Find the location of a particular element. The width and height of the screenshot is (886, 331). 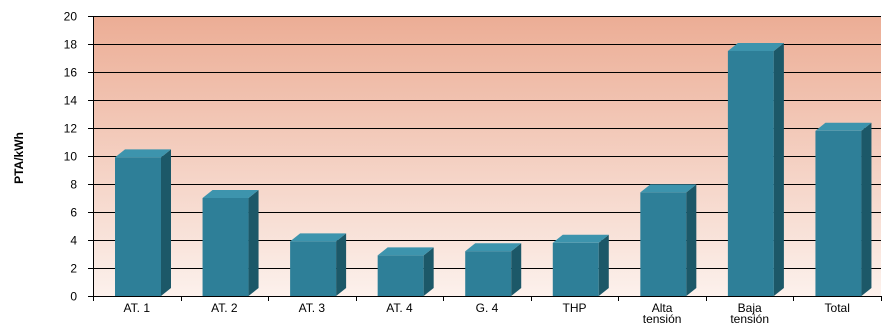

x-tick-label: Alta is located at coordinates (662, 308).